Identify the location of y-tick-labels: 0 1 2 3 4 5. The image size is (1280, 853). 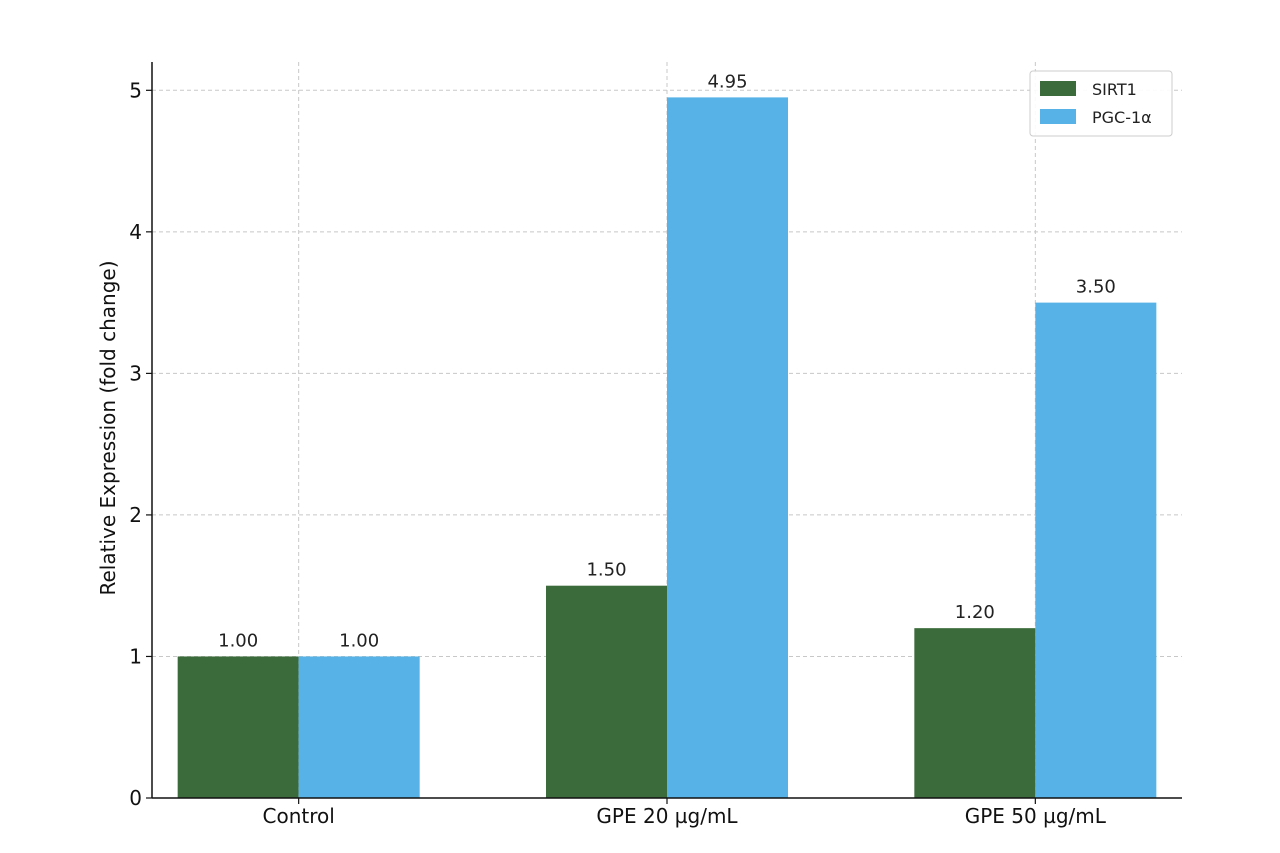
(140, 444).